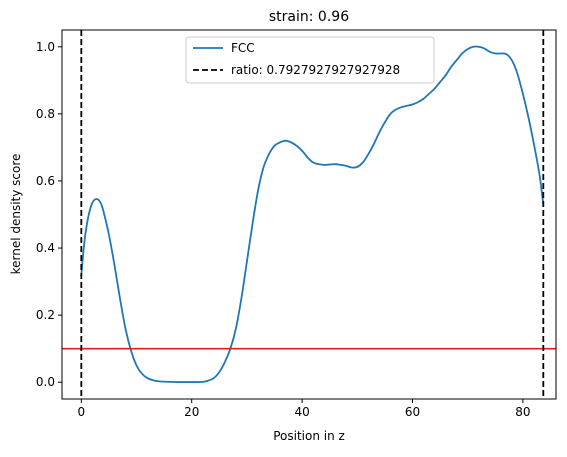 This screenshot has width=567, height=457. I want to click on y-axis: 0.0 0.2 0.4 0.6 0.8 1.0, so click(49, 214).